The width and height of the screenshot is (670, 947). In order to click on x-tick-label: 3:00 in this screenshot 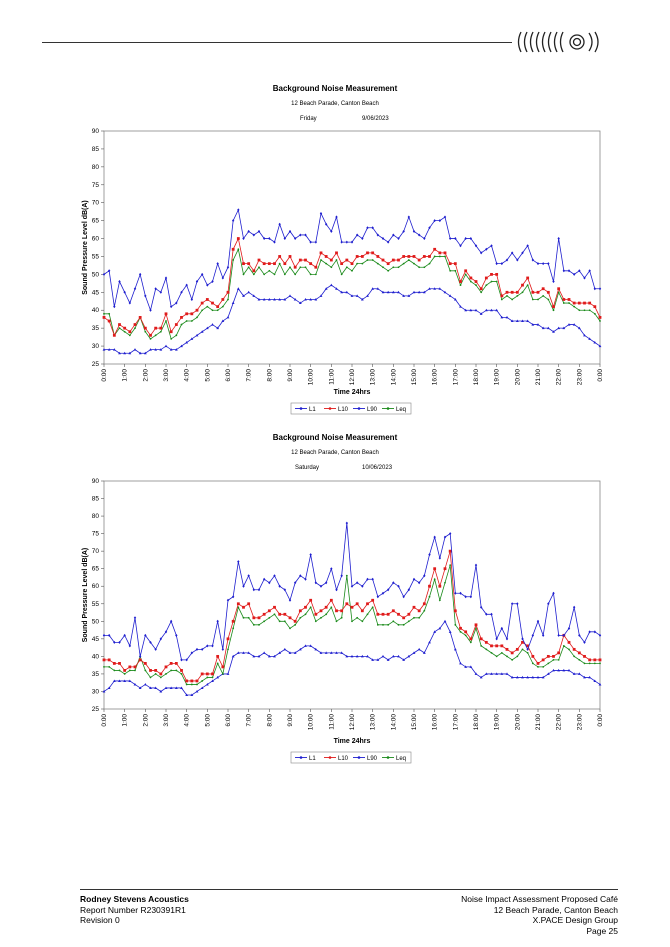, I will do `click(166, 720)`.